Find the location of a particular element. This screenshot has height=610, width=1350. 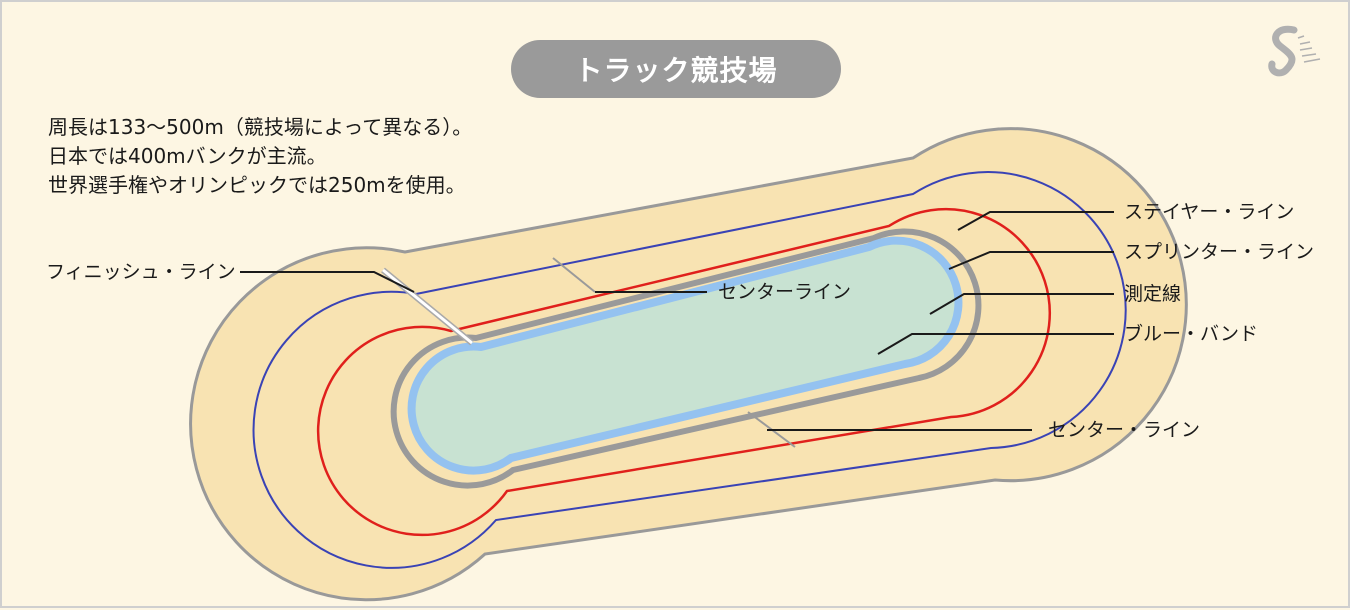

label-stayer-line: ステイヤー・ライン is located at coordinates (1209, 212).